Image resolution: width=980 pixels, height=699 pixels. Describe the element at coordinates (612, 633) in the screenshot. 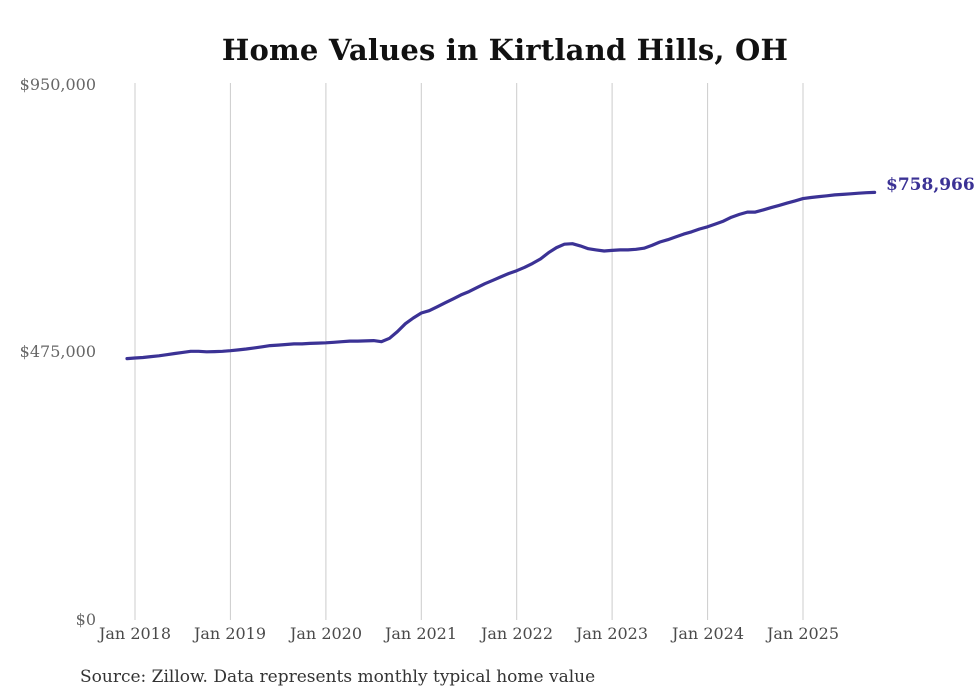

I see `x-axis-tick-jan-2023: Jan 2023` at that location.